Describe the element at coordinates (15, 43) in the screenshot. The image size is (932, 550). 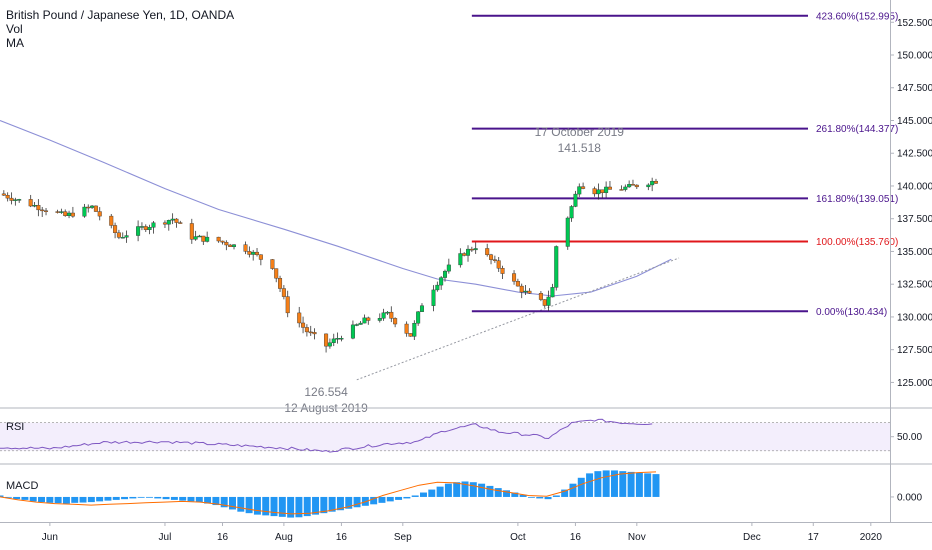
I see `indicator-ma-label: MA` at that location.